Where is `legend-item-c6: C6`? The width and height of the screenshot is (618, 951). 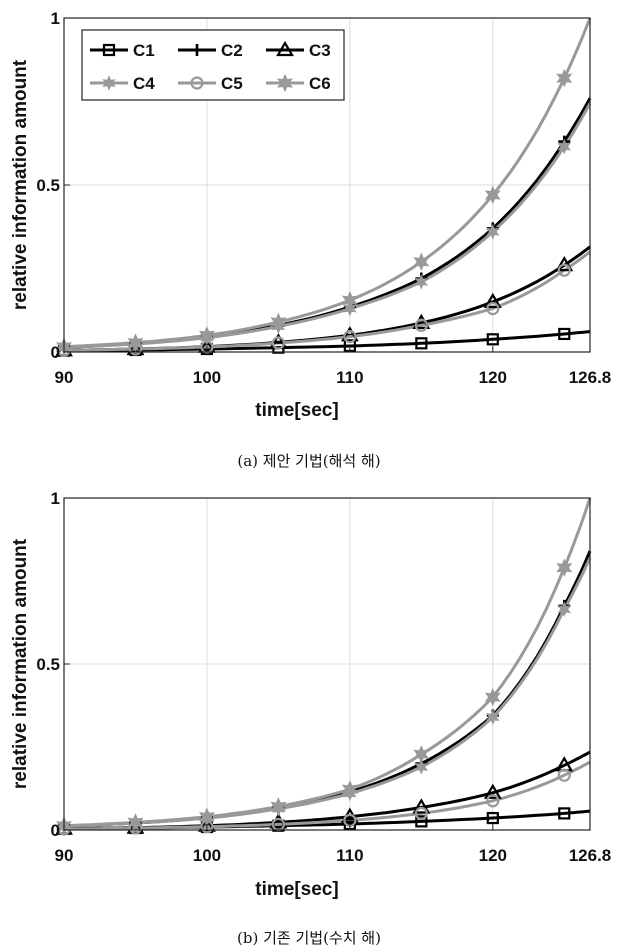 legend-item-c6: C6 is located at coordinates (298, 83).